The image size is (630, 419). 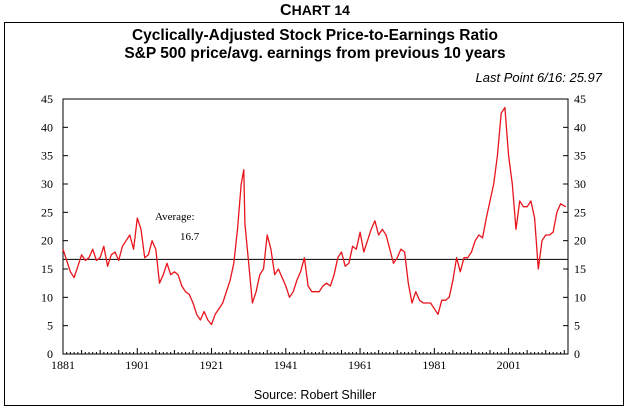 What do you see at coordinates (47, 212) in the screenshot?
I see `y-tick-label-left: 25` at bounding box center [47, 212].